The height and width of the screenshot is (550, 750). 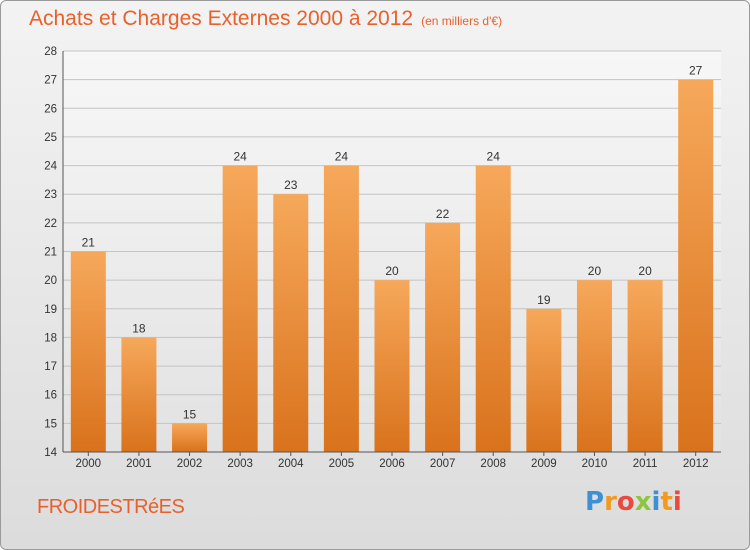 What do you see at coordinates (240, 309) in the screenshot?
I see `bar-2003` at bounding box center [240, 309].